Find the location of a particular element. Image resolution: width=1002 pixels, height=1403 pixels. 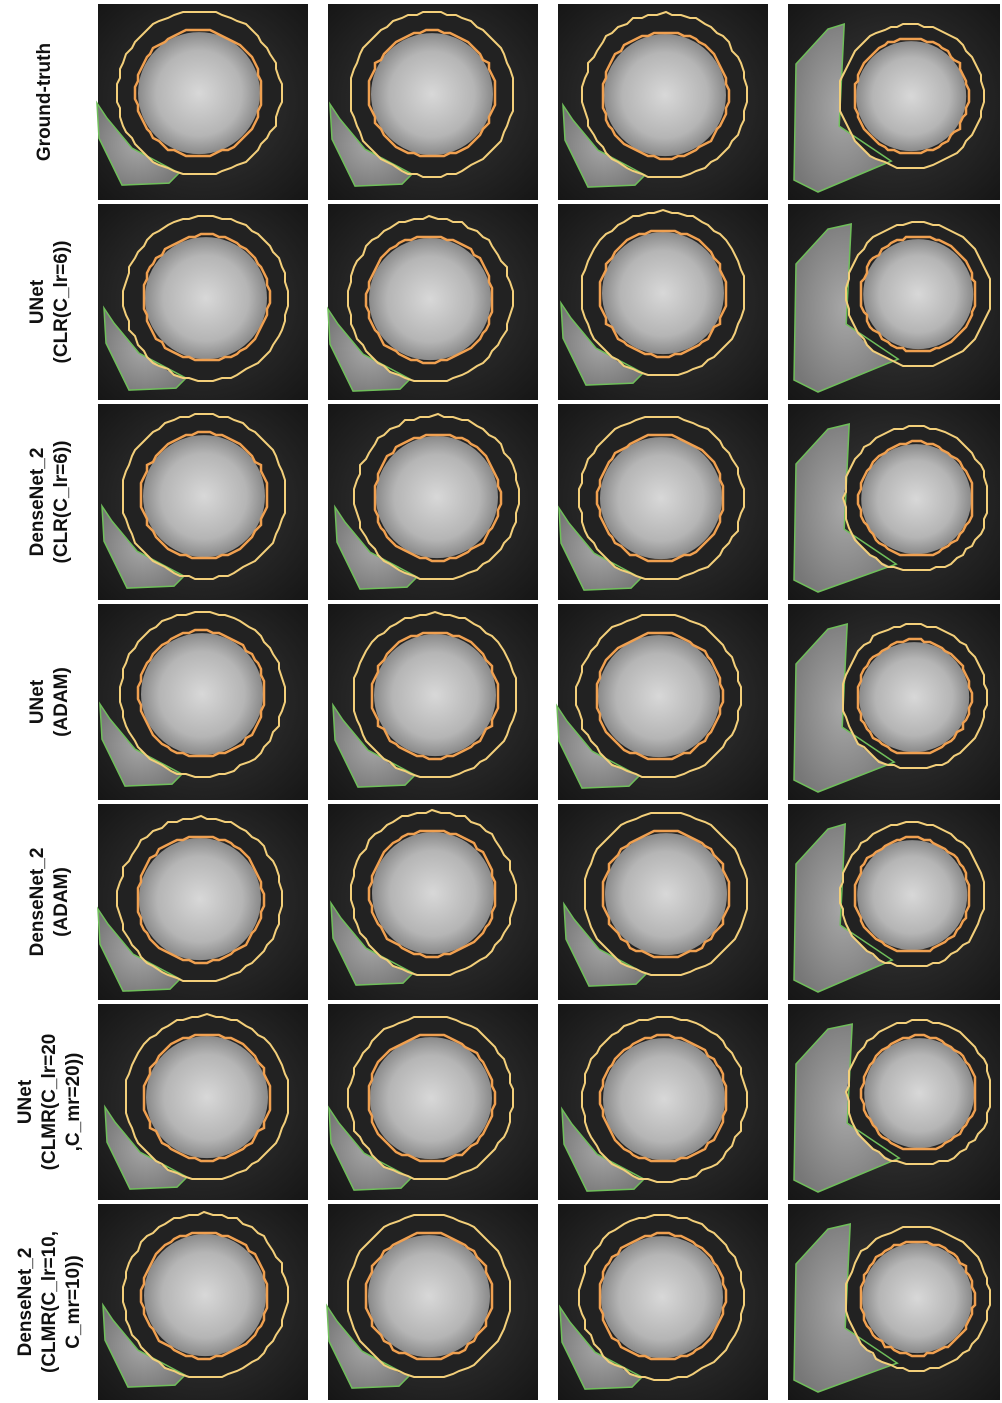

row-label-line: DenseNet_2 is located at coordinates (25, 1302).